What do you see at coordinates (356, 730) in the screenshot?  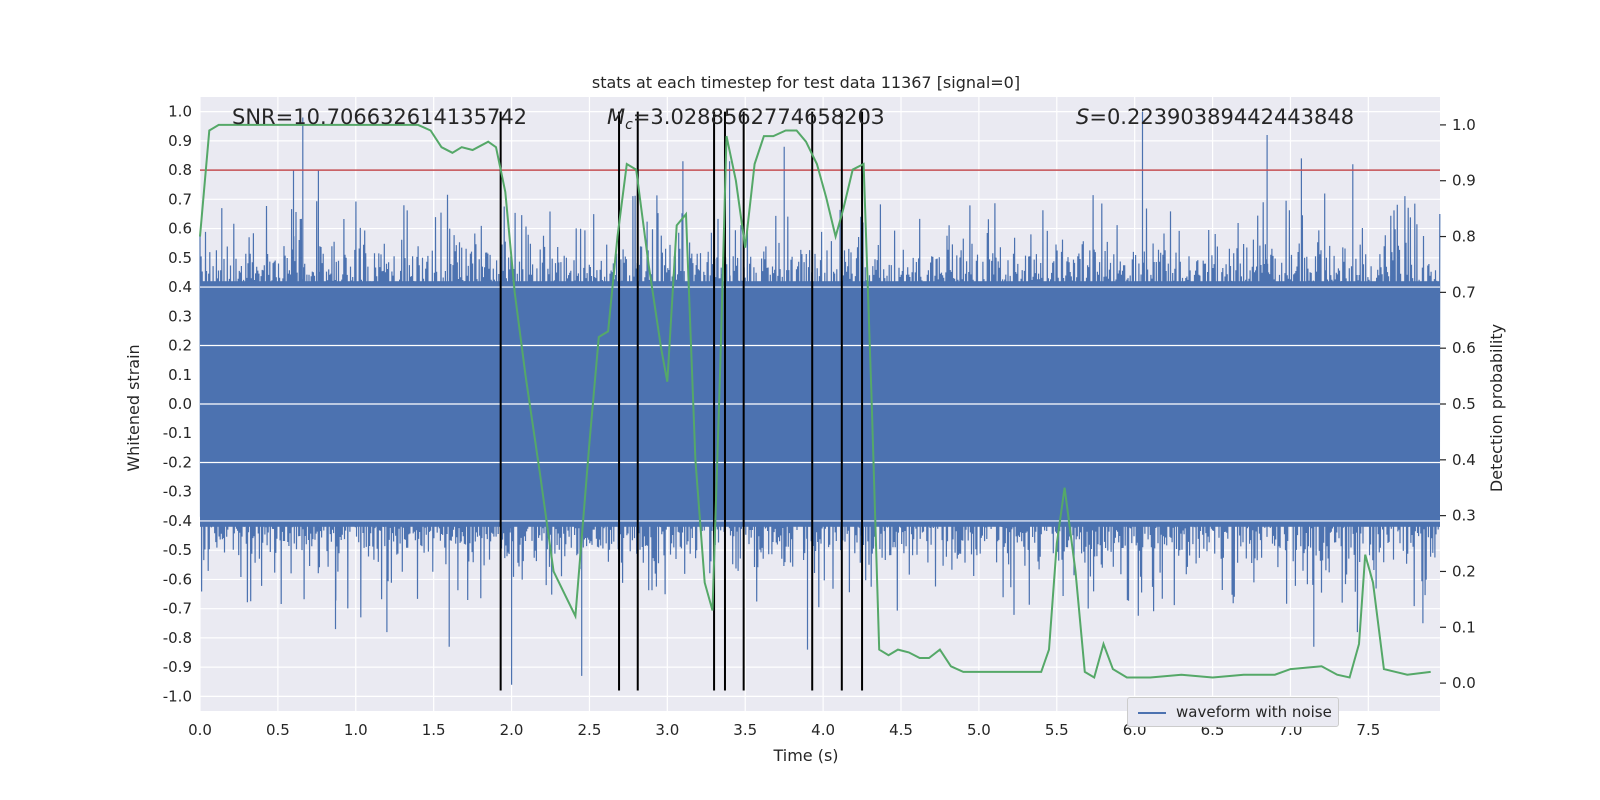 I see `x-tick-label: 1.0` at bounding box center [356, 730].